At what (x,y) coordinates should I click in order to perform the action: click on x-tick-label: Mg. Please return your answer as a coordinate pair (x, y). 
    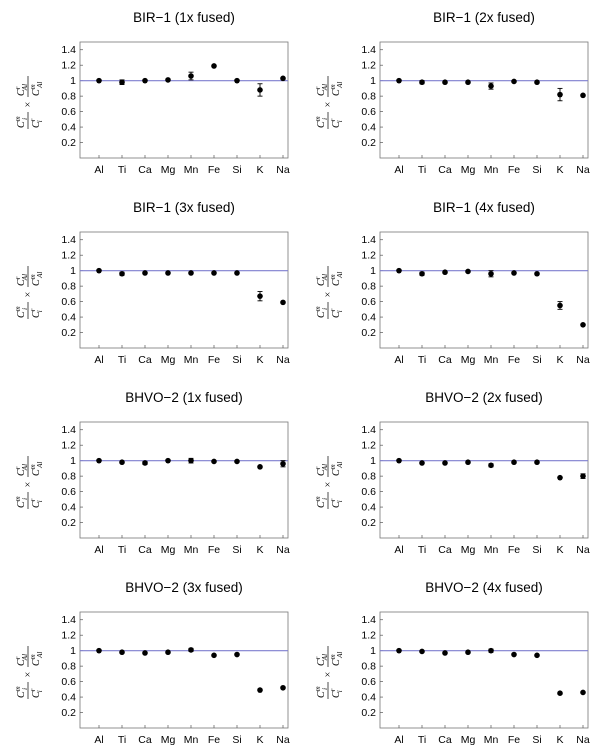
    Looking at the image, I should click on (168, 360).